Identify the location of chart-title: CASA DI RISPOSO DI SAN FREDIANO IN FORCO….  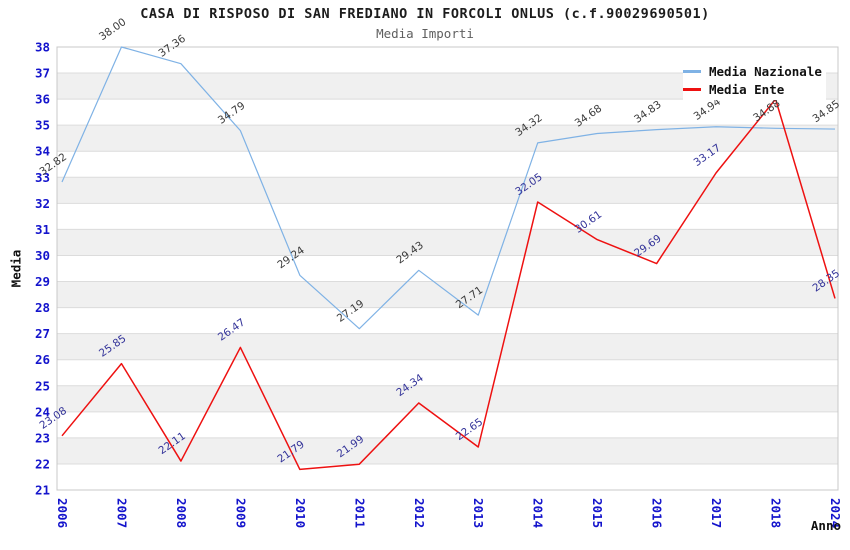
(425, 14).